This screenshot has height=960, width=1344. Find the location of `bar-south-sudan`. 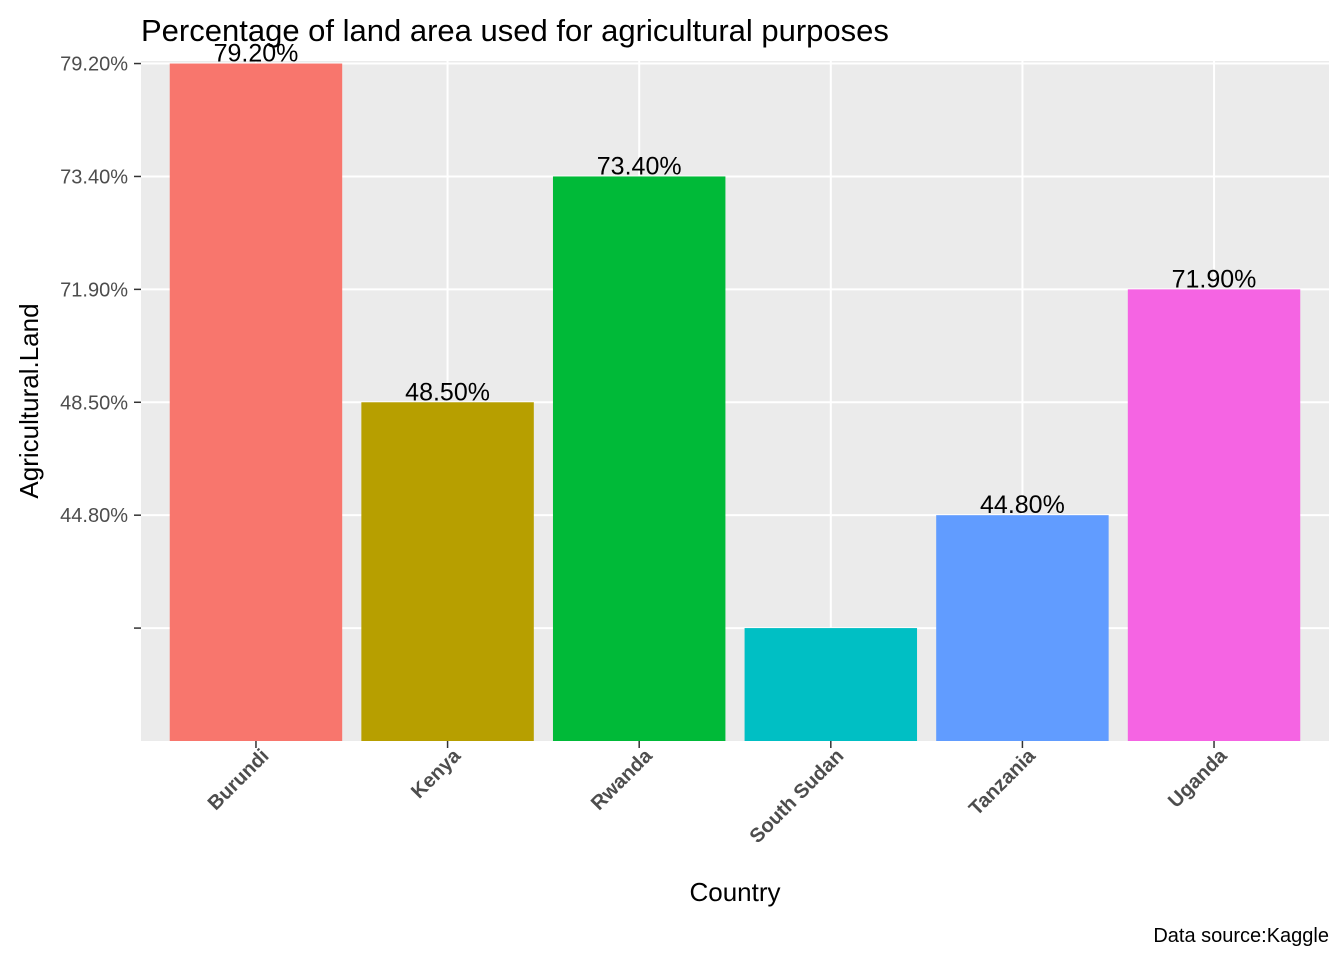

bar-south-sudan is located at coordinates (831, 684).